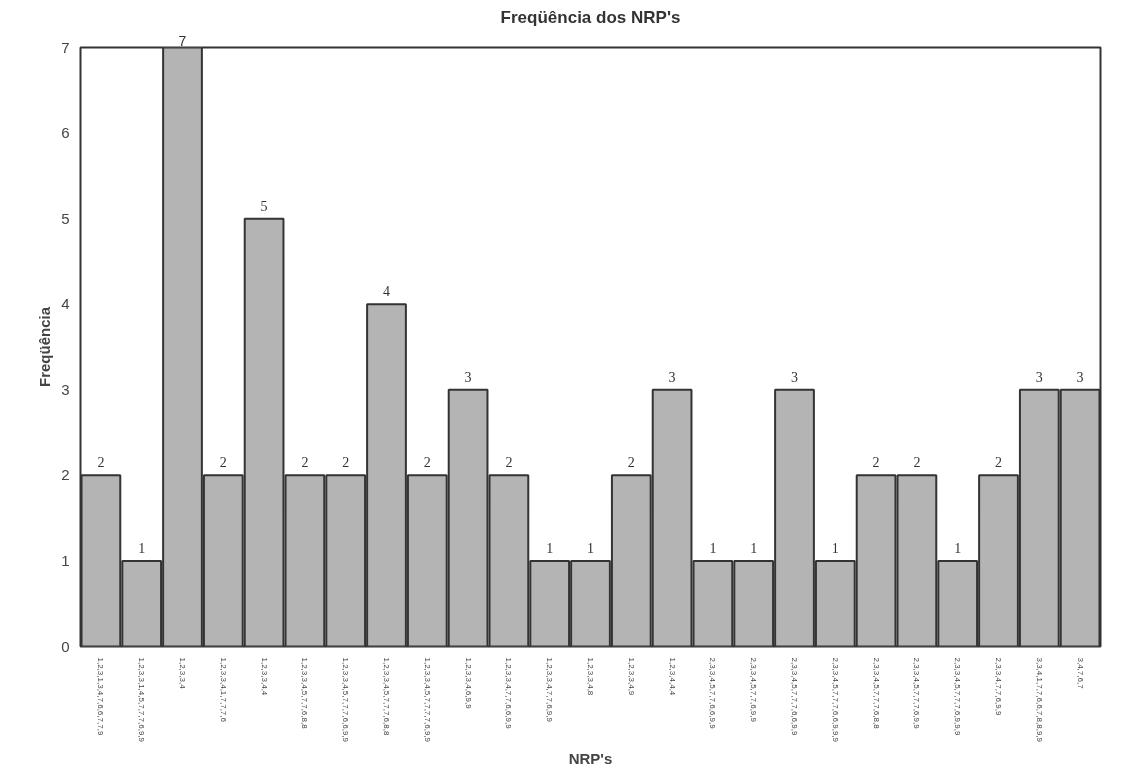 Image resolution: width=1134 pixels, height=780 pixels. Describe the element at coordinates (264, 676) in the screenshot. I see `x-tick-label: 1,2,3,3,4,4` at that location.